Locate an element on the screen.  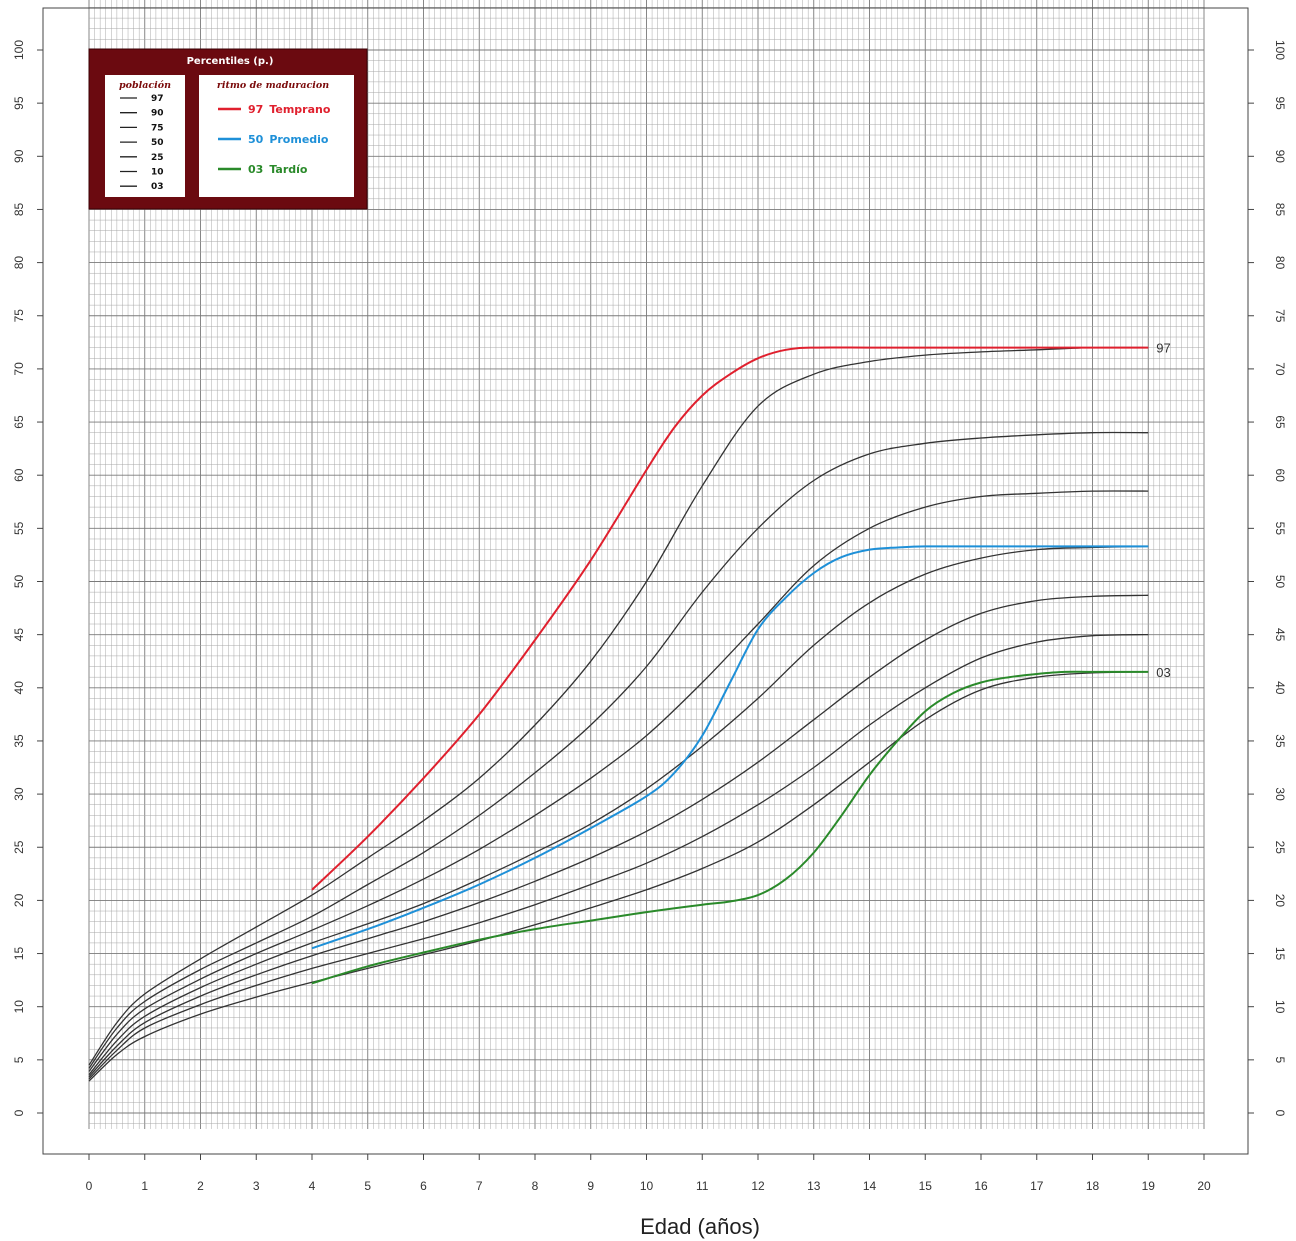
x-tick-label: 6 is located at coordinates (423, 1186).